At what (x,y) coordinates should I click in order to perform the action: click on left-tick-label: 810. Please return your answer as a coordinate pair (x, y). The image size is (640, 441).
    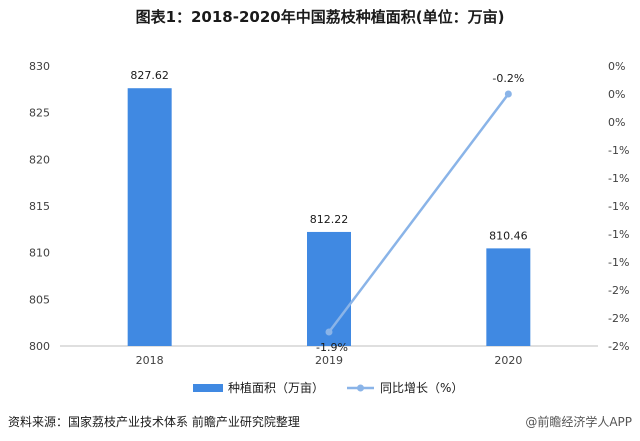
    Looking at the image, I should click on (39, 253).